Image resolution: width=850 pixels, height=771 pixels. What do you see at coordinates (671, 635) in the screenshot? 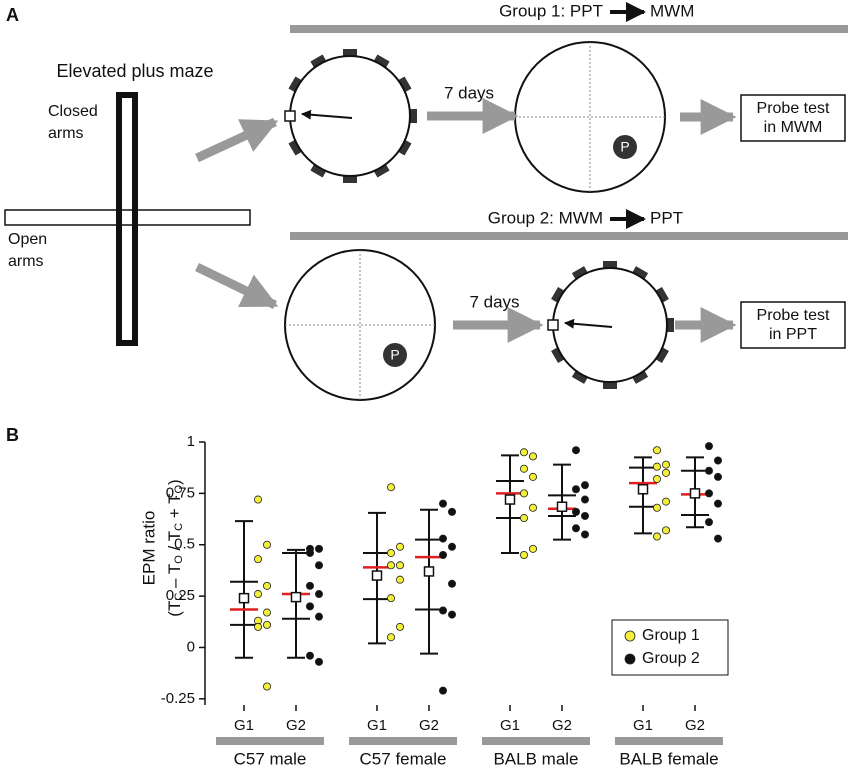
I see `legend-label: Group 1` at bounding box center [671, 635].